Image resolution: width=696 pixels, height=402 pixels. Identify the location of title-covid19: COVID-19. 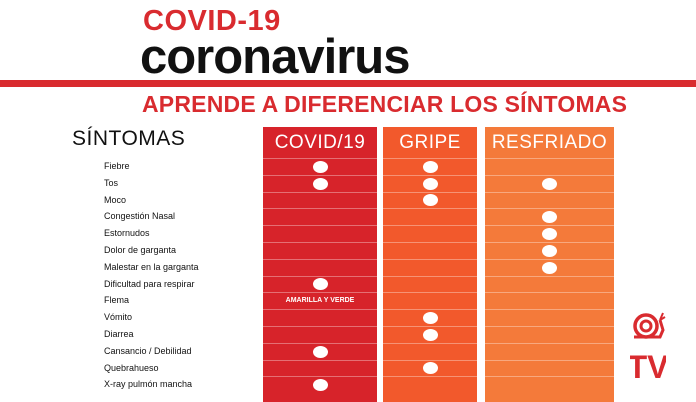
(212, 21).